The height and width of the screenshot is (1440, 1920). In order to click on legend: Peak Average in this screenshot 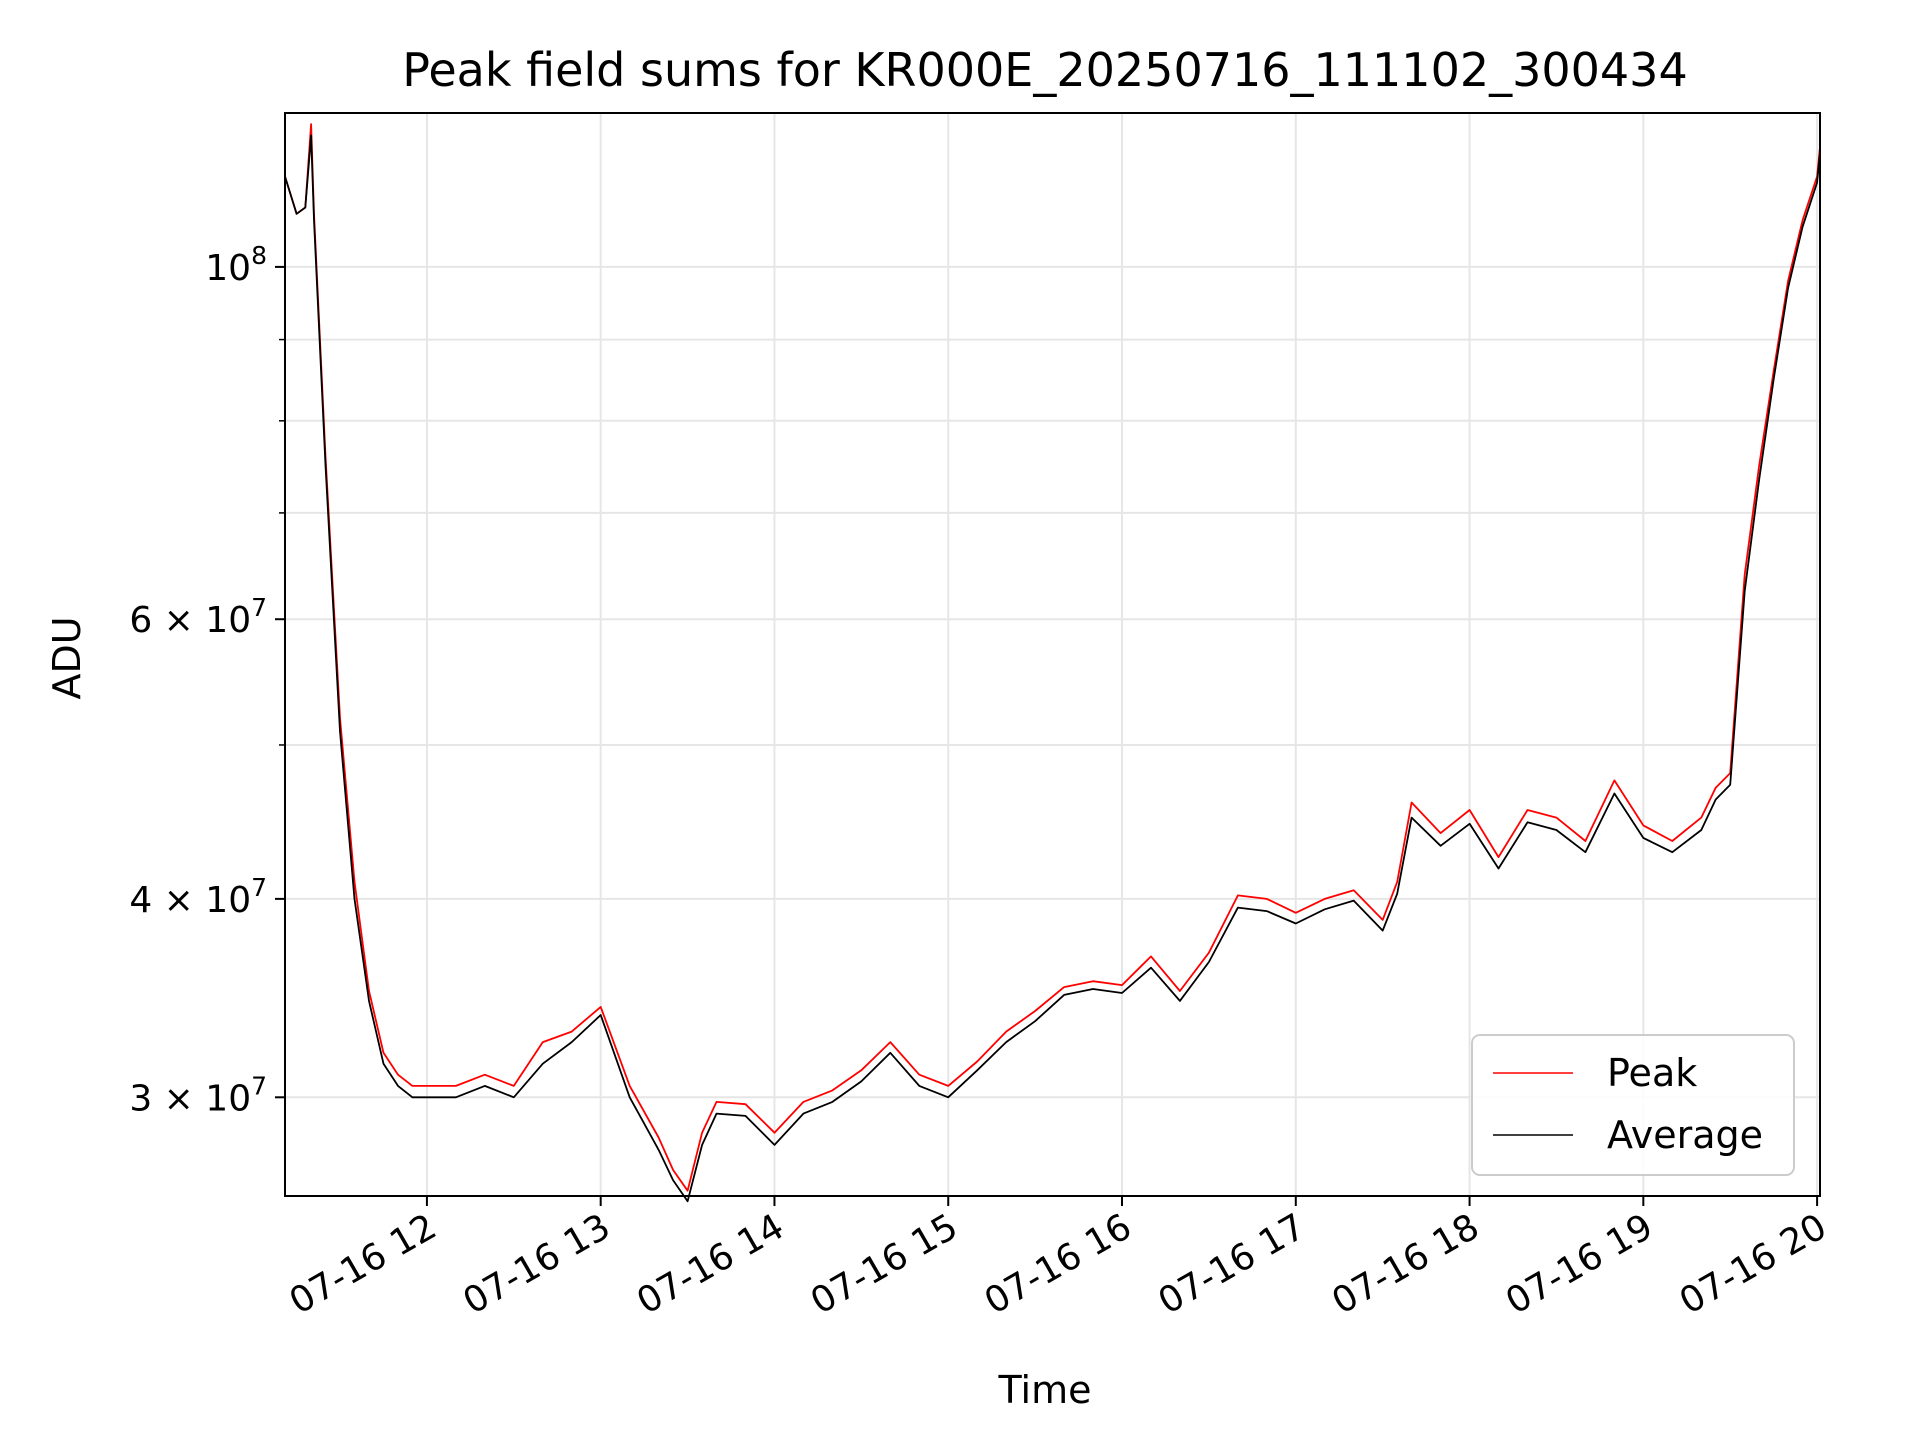, I will do `click(1633, 1105)`.